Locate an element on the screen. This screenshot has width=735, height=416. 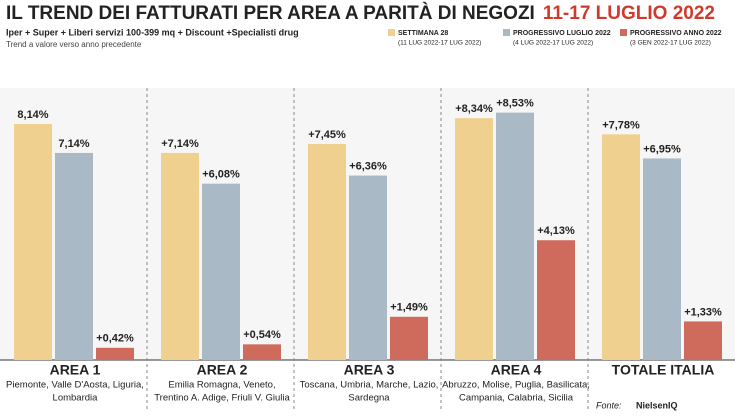
value-label: +0,42% is located at coordinates (115, 339).